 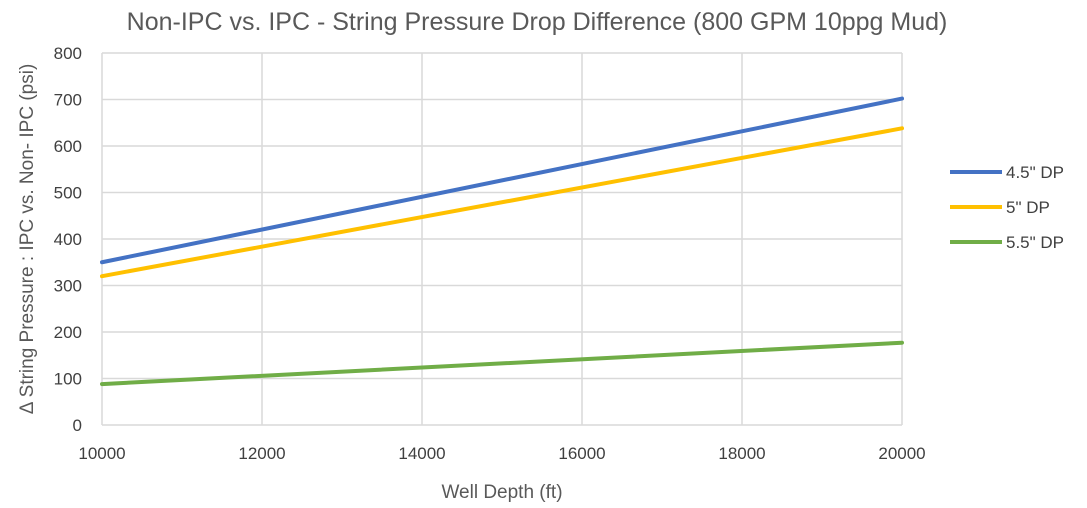 What do you see at coordinates (741, 453) in the screenshot?
I see `x-tick-label: 18000` at bounding box center [741, 453].